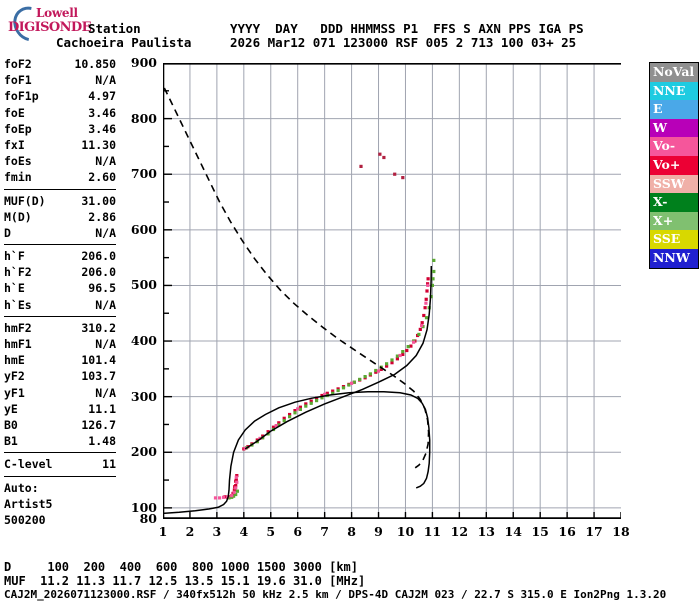 This screenshot has height=601, width=700. I want to click on param-row: foF1p 4.97, so click(60, 96).